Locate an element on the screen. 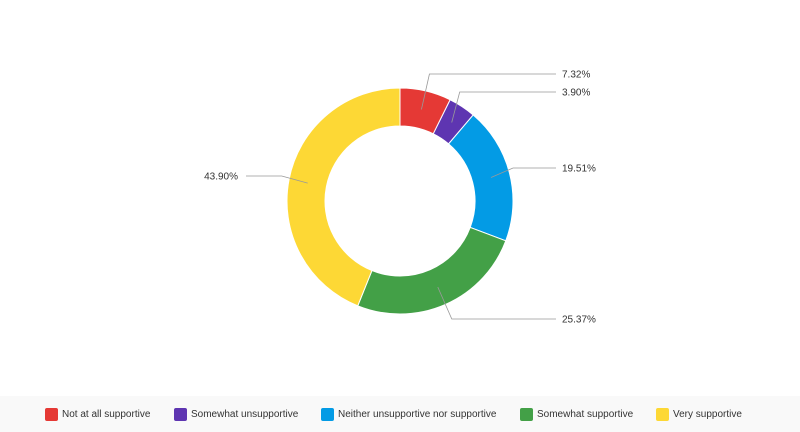  legend-item-somewhat-supportive: Somewhat supportive is located at coordinates (576, 414).